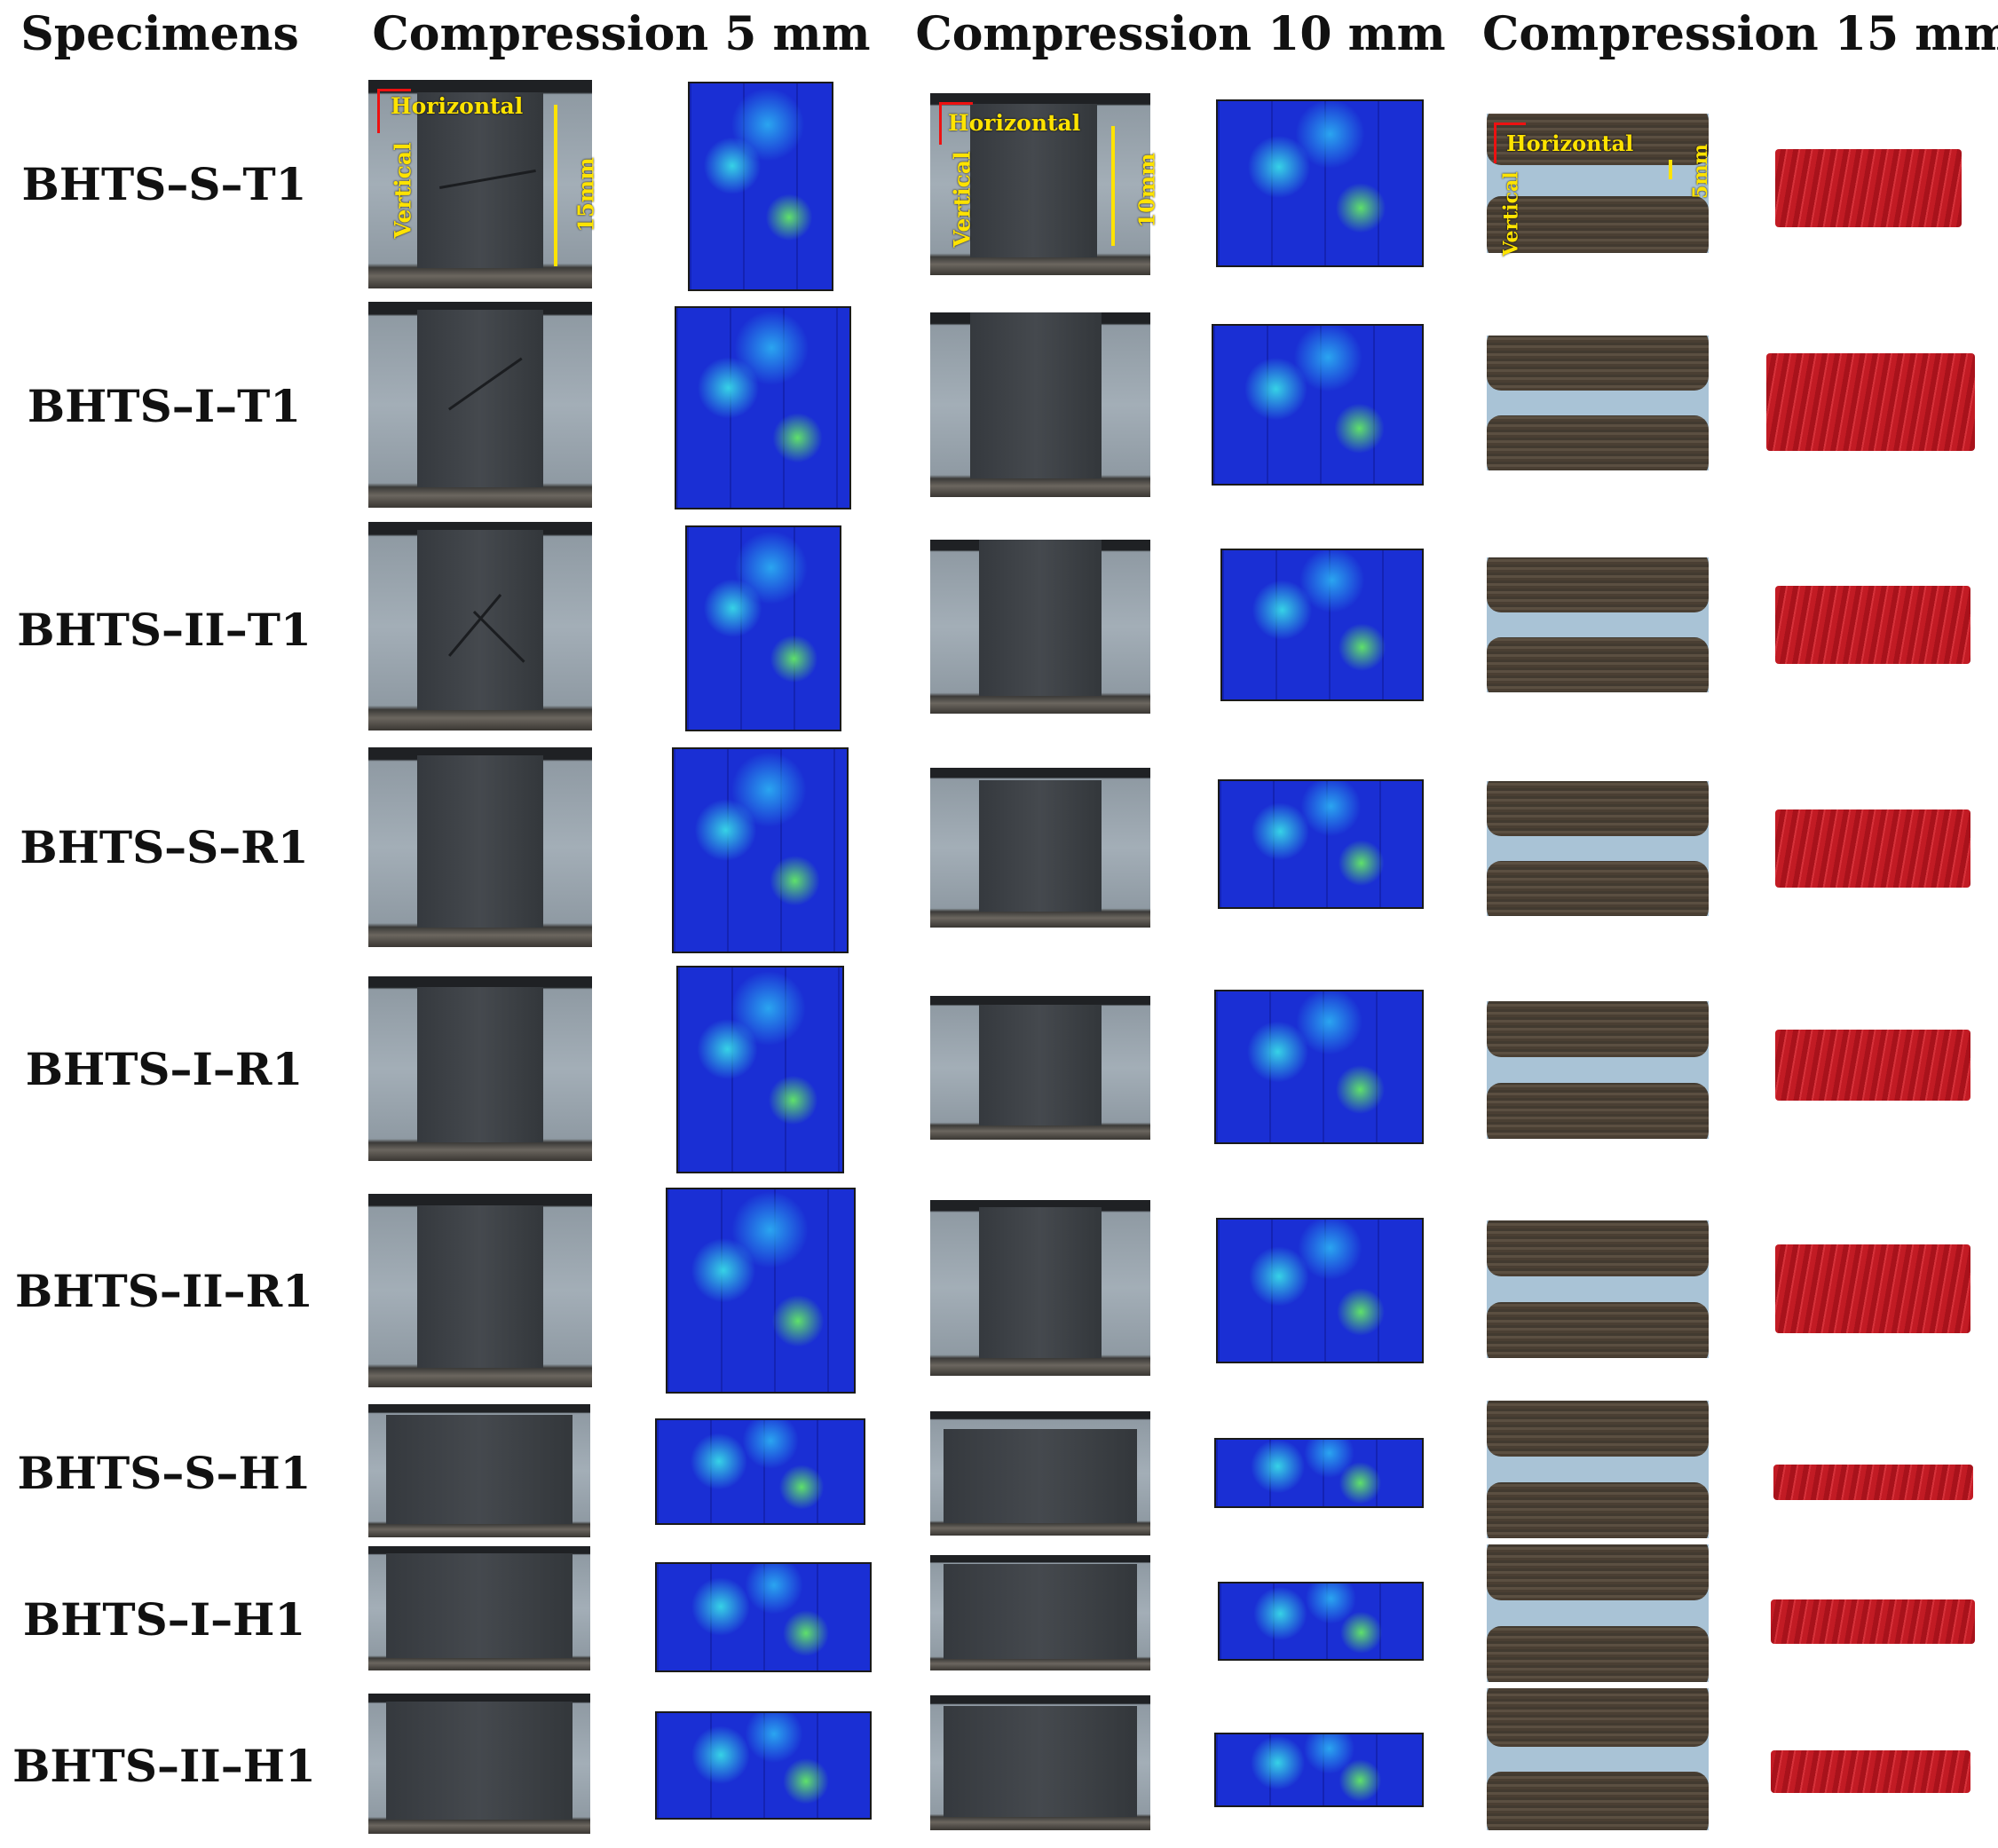 This screenshot has width=1998, height=1848. I want to click on height-15mm-annotation: 15mm, so click(586, 195).